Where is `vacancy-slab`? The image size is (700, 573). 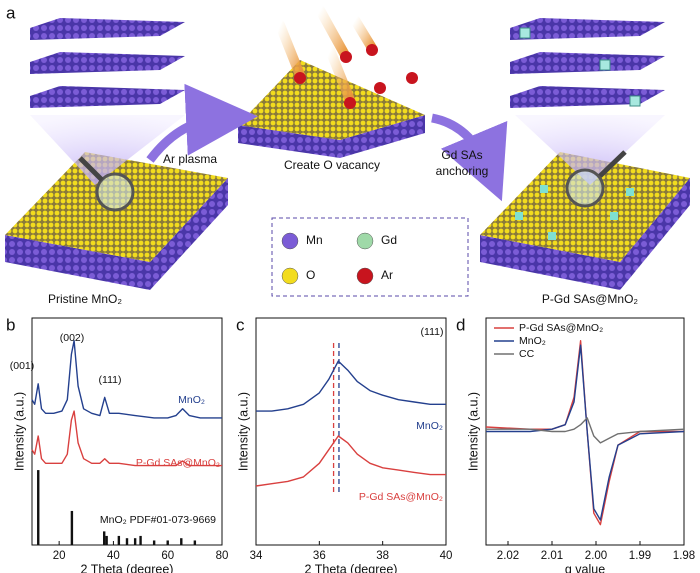 vacancy-slab is located at coordinates (331, 109).